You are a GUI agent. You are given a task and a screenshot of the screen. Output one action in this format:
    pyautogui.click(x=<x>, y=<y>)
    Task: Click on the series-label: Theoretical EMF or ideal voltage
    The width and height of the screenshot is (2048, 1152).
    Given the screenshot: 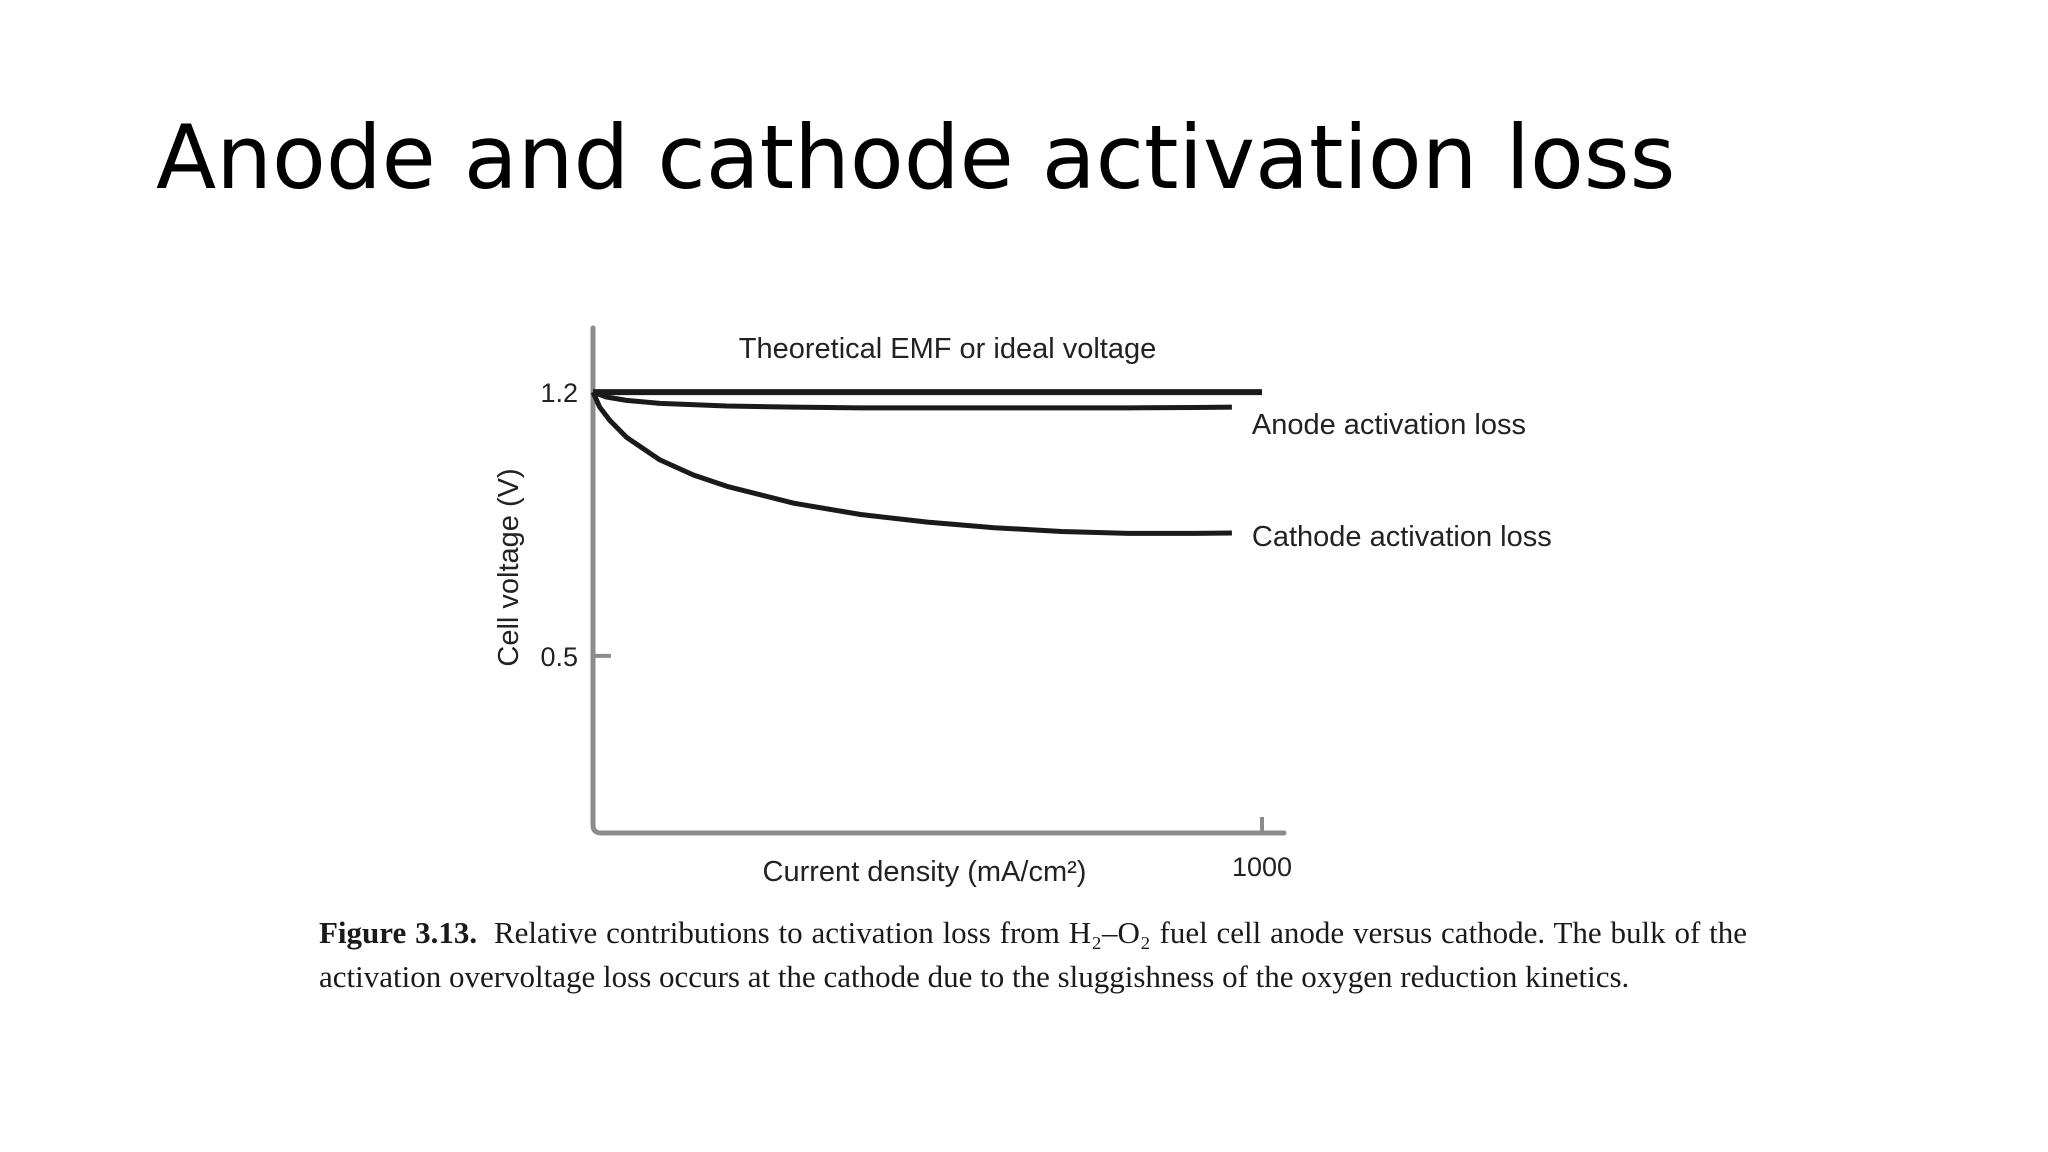 What is the action you would take?
    pyautogui.click(x=947, y=349)
    